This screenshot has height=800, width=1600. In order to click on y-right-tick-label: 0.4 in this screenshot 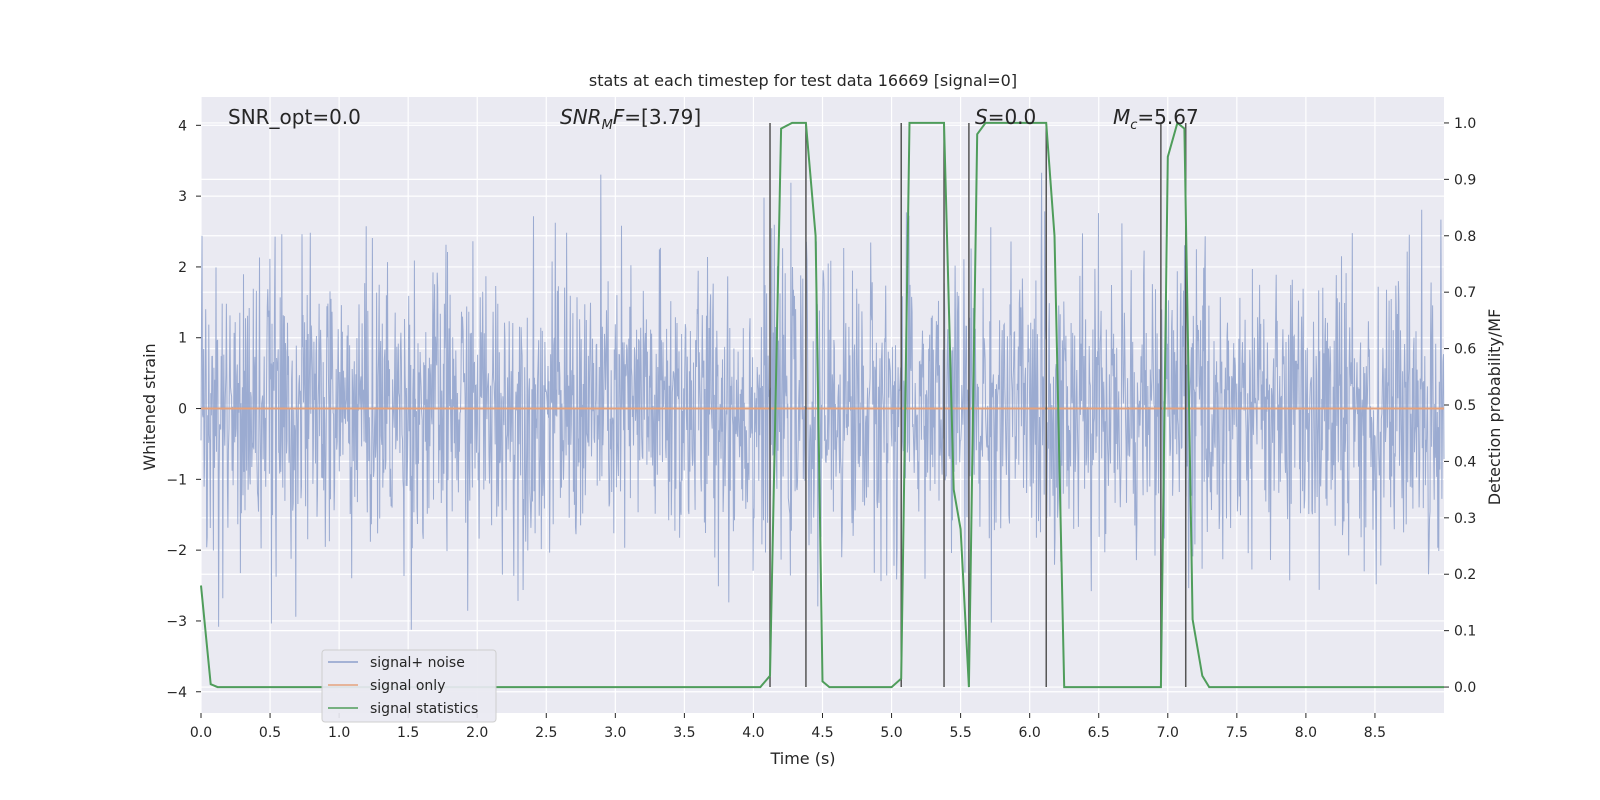, I will do `click(1465, 462)`.